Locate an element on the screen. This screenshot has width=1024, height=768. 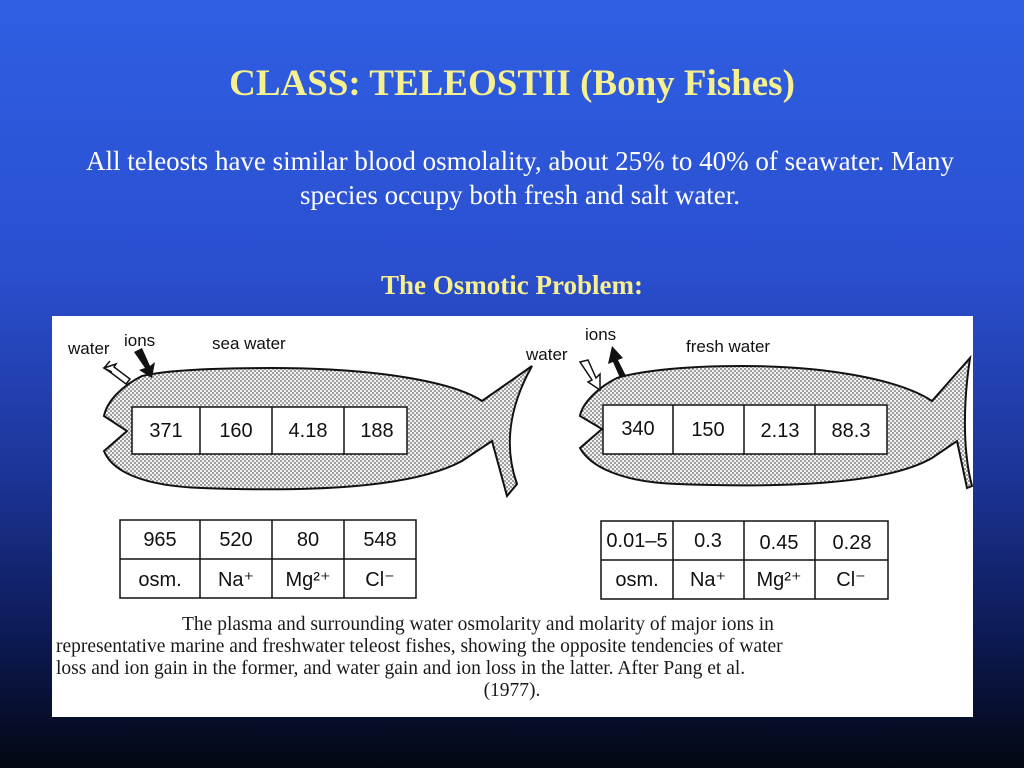
fresh-water-na: 0.3 is located at coordinates (708, 541).